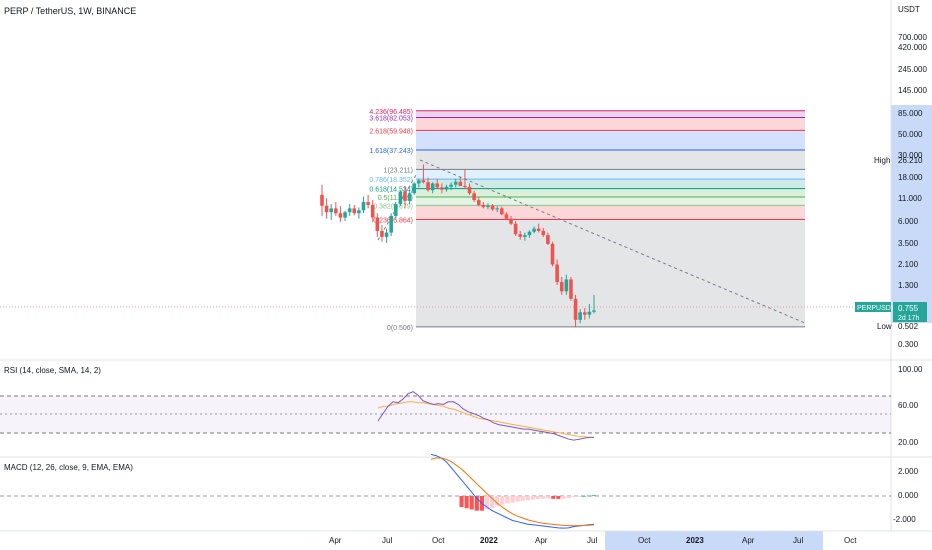  What do you see at coordinates (400, 328) in the screenshot?
I see `fib-level-label: 0(0.506)` at bounding box center [400, 328].